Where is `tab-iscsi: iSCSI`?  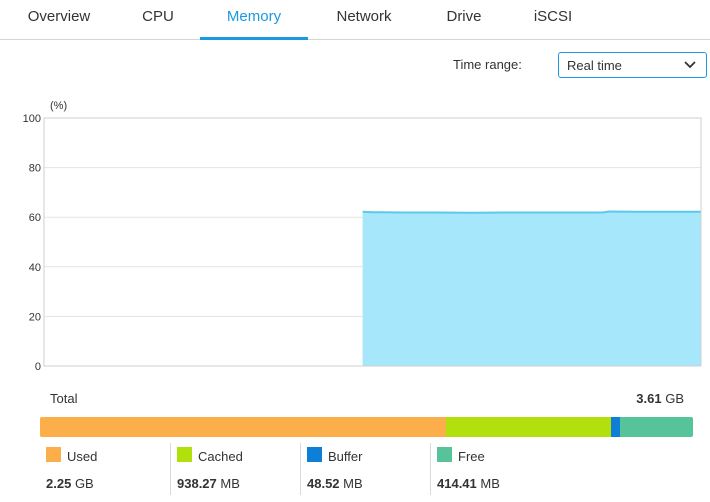
tab-iscsi: iSCSI is located at coordinates (553, 16).